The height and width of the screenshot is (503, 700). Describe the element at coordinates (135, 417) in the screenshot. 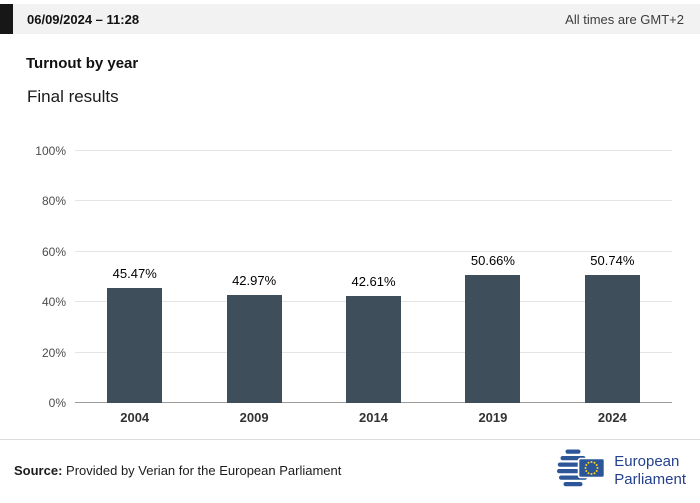

I see `x-axis-tick-label: 2004` at that location.